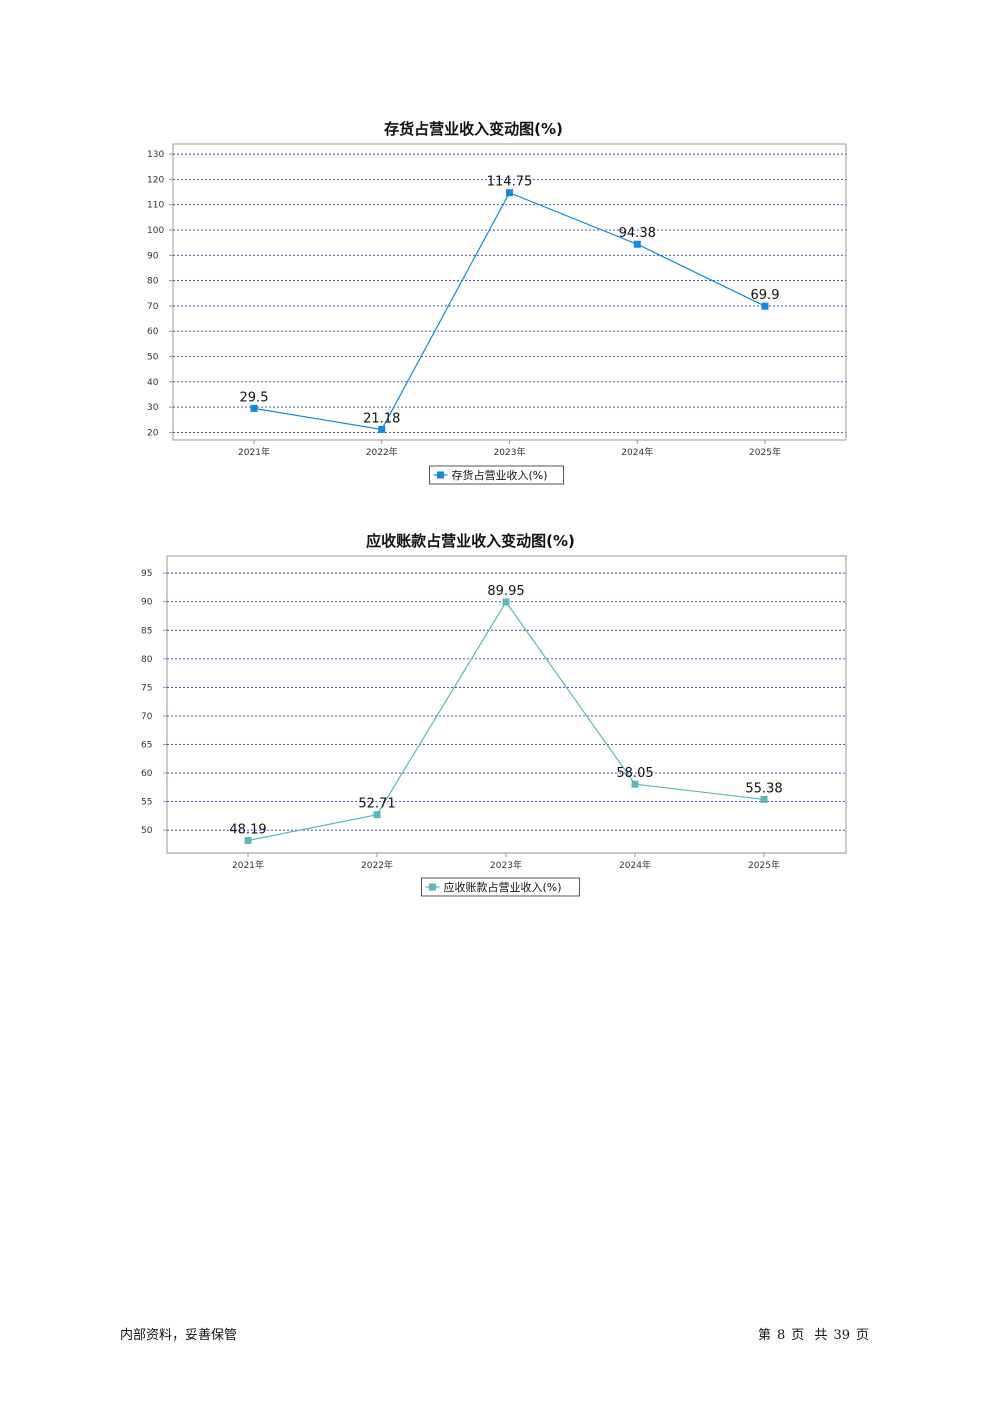 The width and height of the screenshot is (992, 1403). Describe the element at coordinates (376, 804) in the screenshot. I see `data-label: 52.71` at that location.